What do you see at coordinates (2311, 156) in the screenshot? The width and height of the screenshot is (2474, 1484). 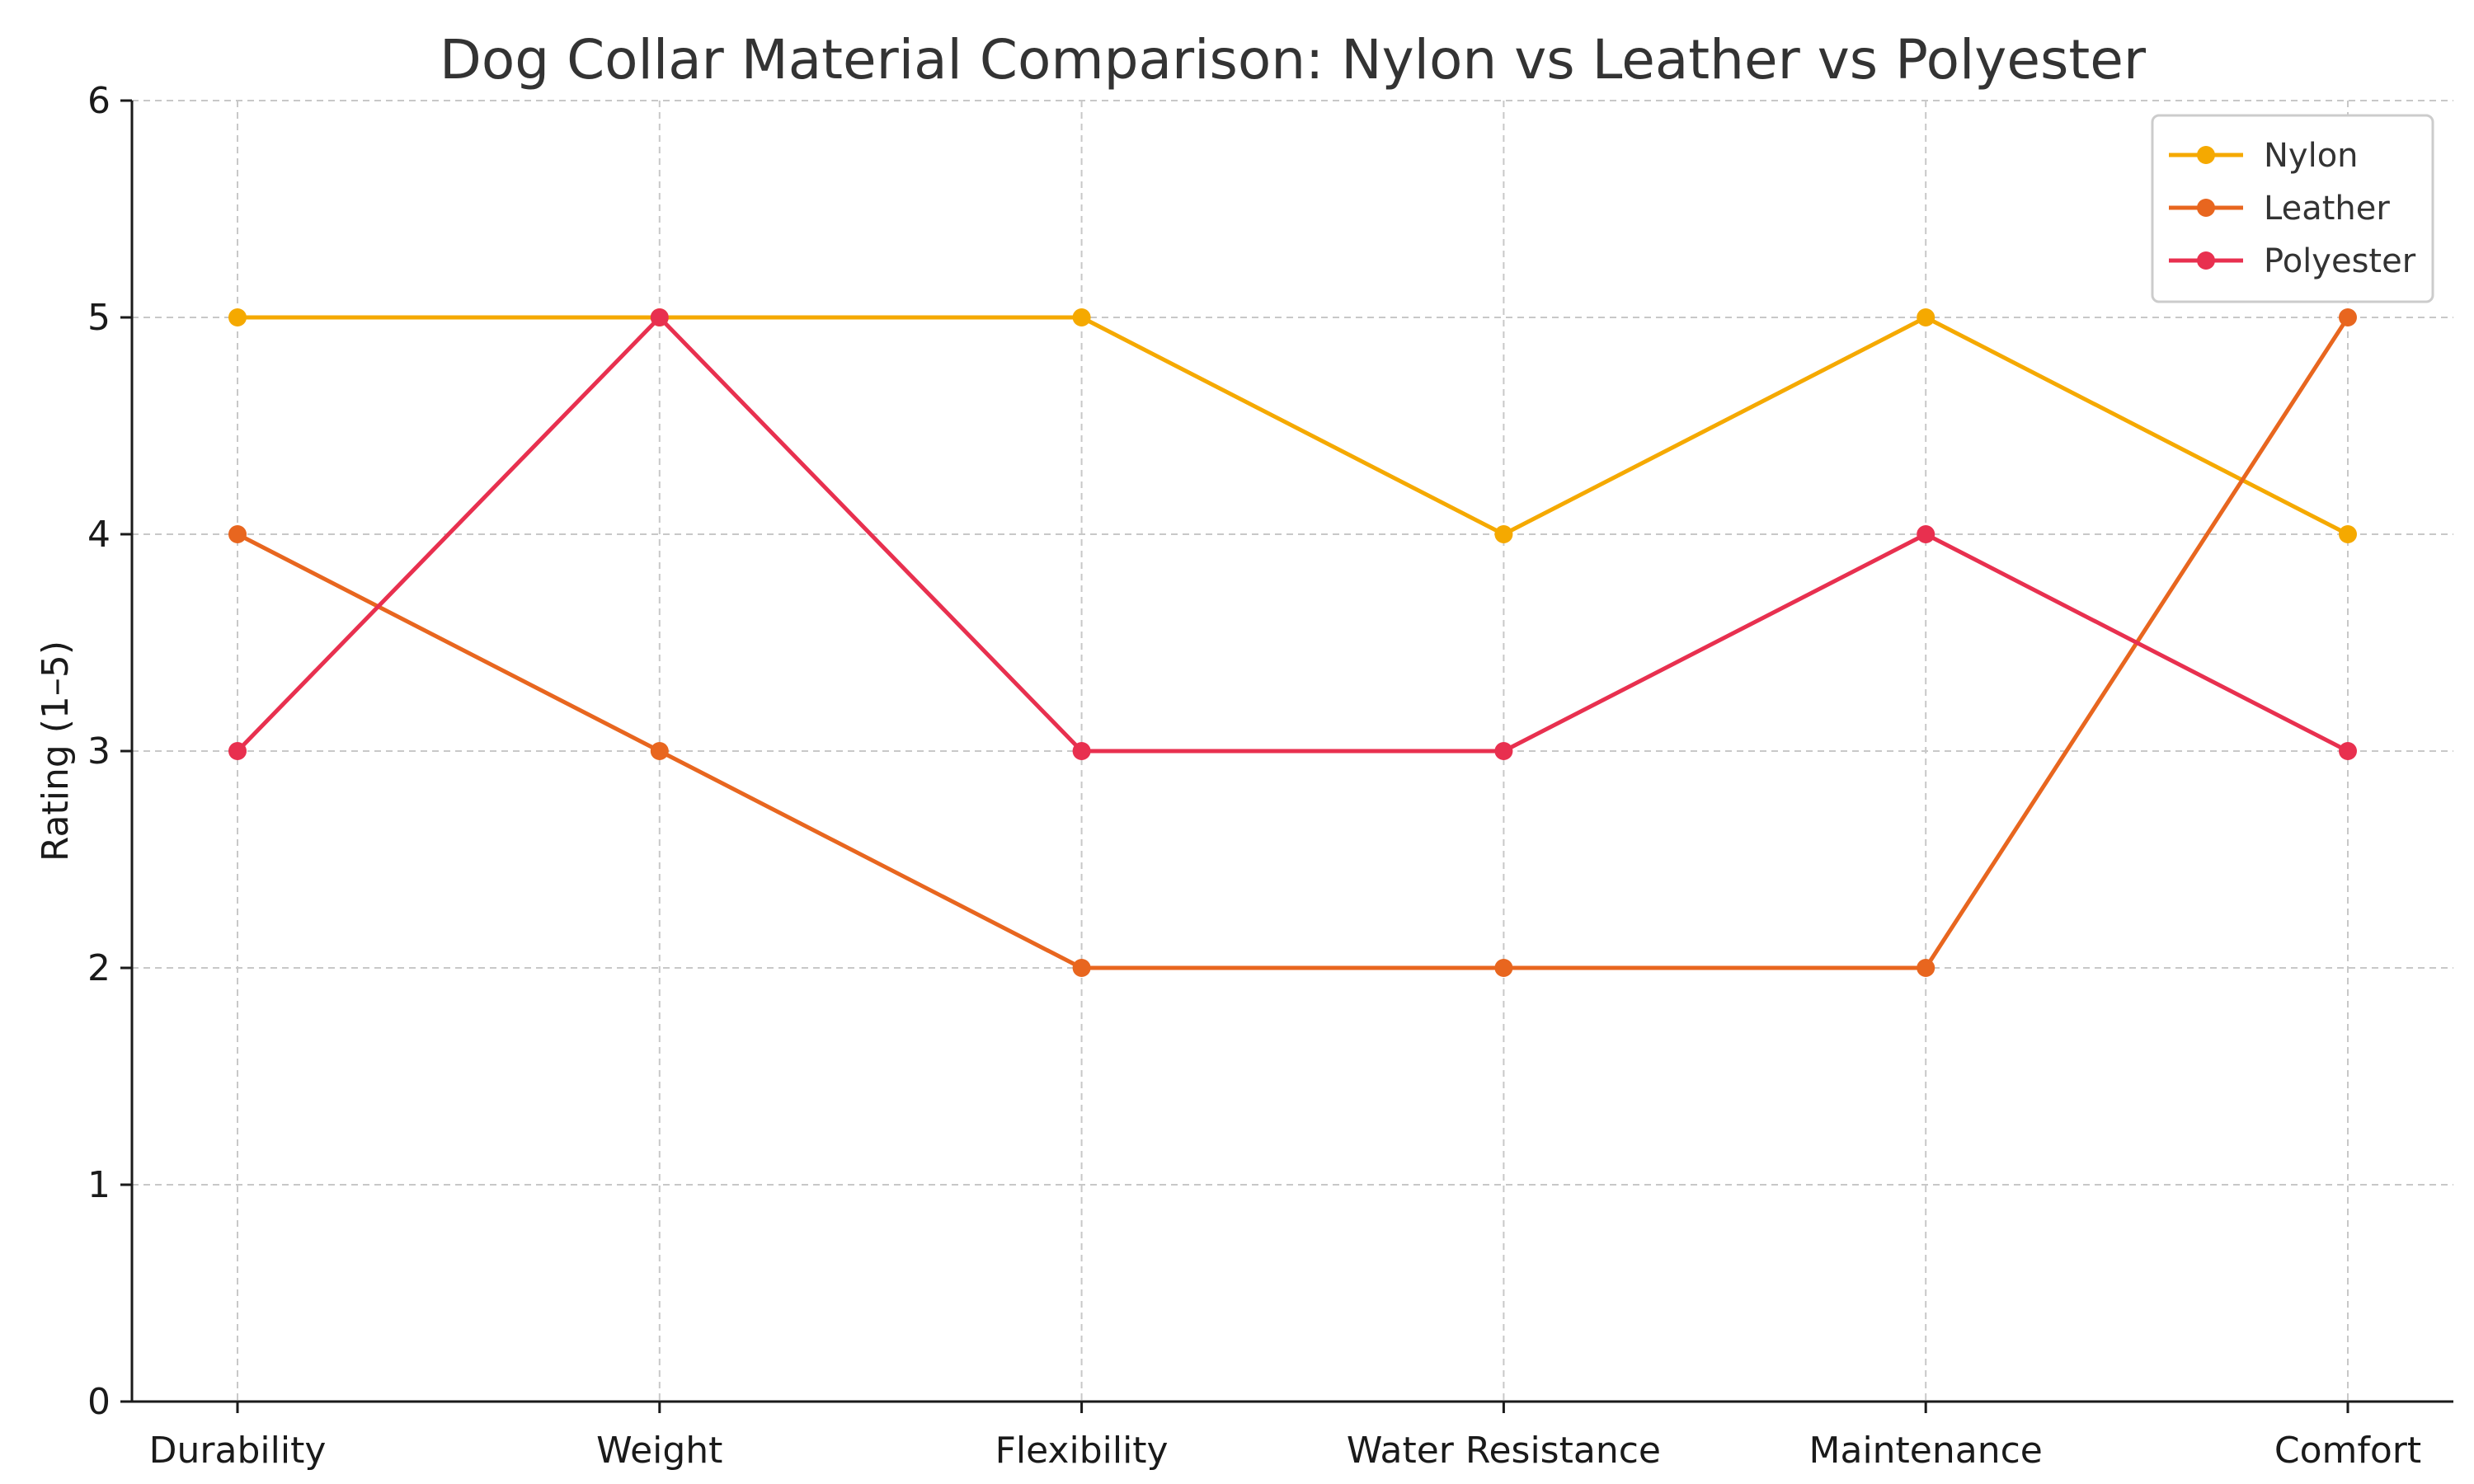 I see `legend-label: Nylon` at bounding box center [2311, 156].